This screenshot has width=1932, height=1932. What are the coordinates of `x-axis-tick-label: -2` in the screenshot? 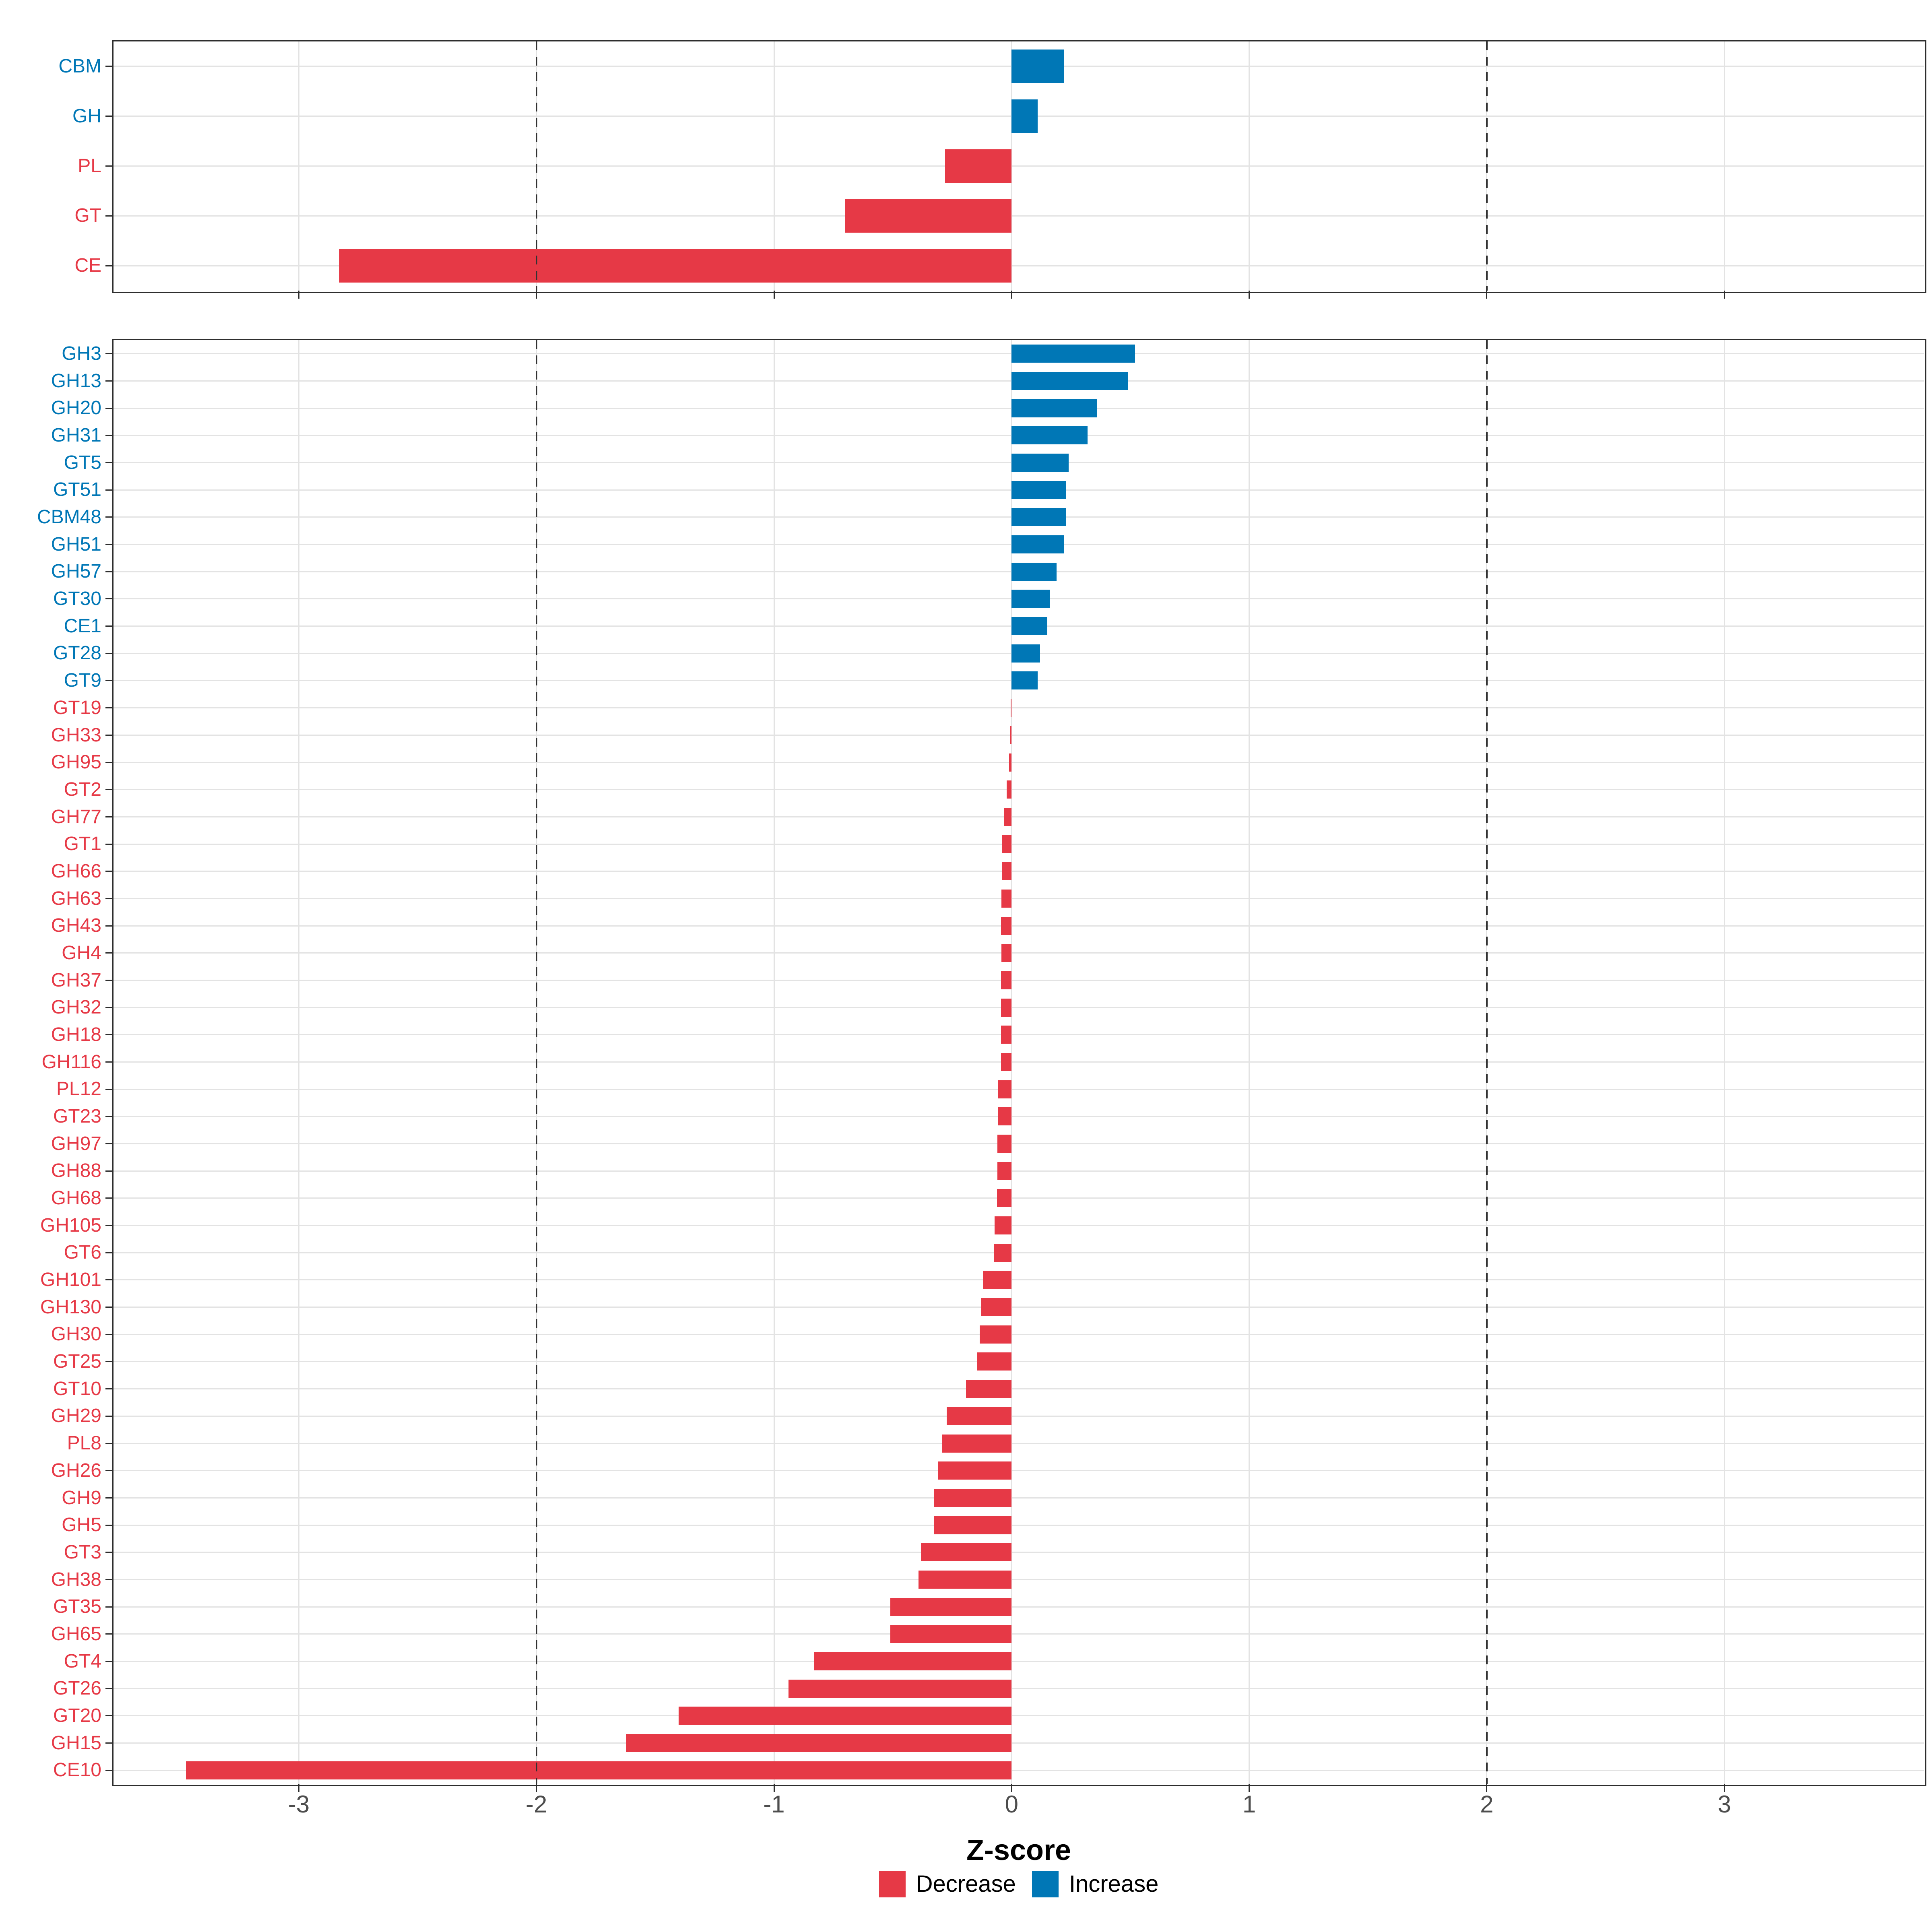 It's located at (536, 1804).